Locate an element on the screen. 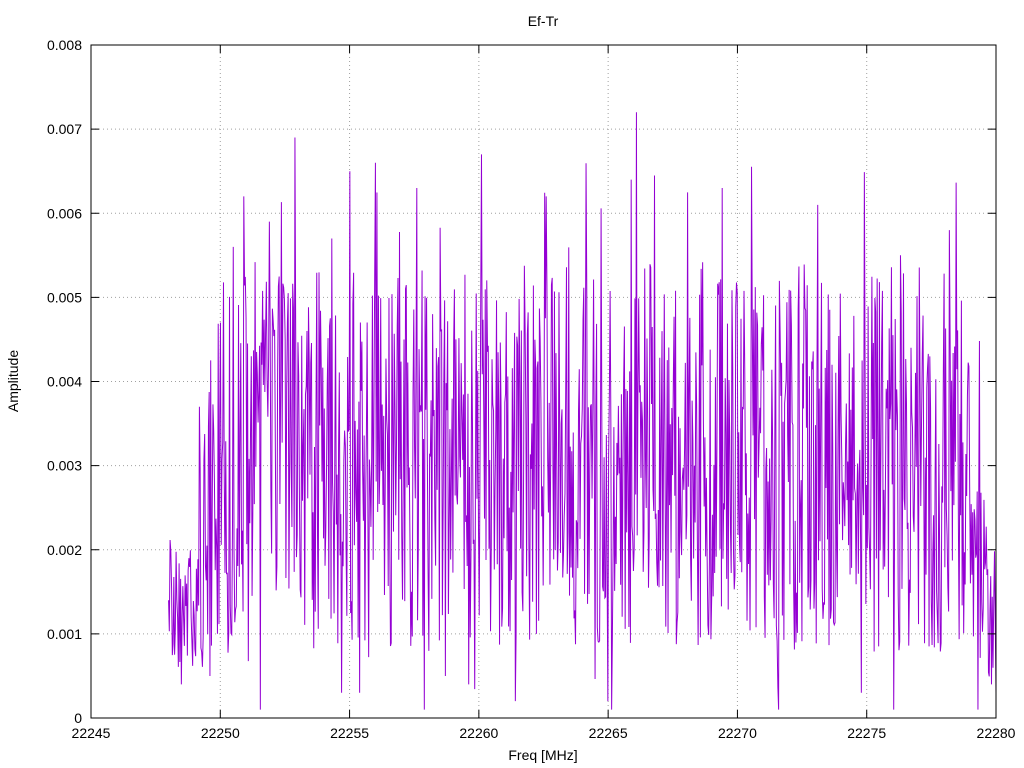 Image resolution: width=1024 pixels, height=768 pixels. y-tick-label: 0.007 is located at coordinates (64, 129).